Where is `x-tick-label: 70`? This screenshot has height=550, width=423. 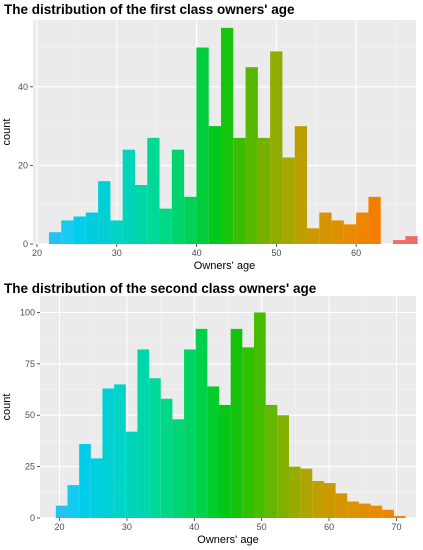
x-tick-label: 70 is located at coordinates (396, 527).